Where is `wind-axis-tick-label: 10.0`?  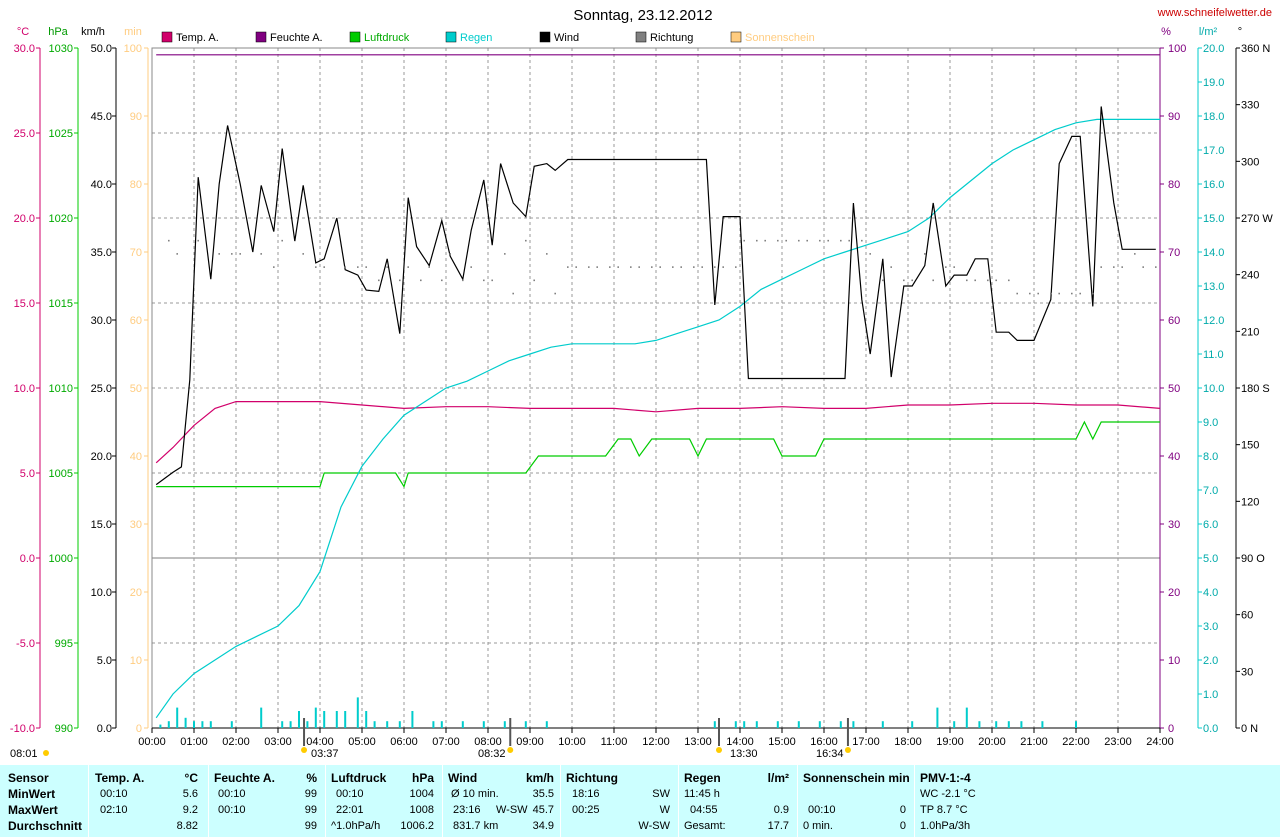 wind-axis-tick-label: 10.0 is located at coordinates (101, 593).